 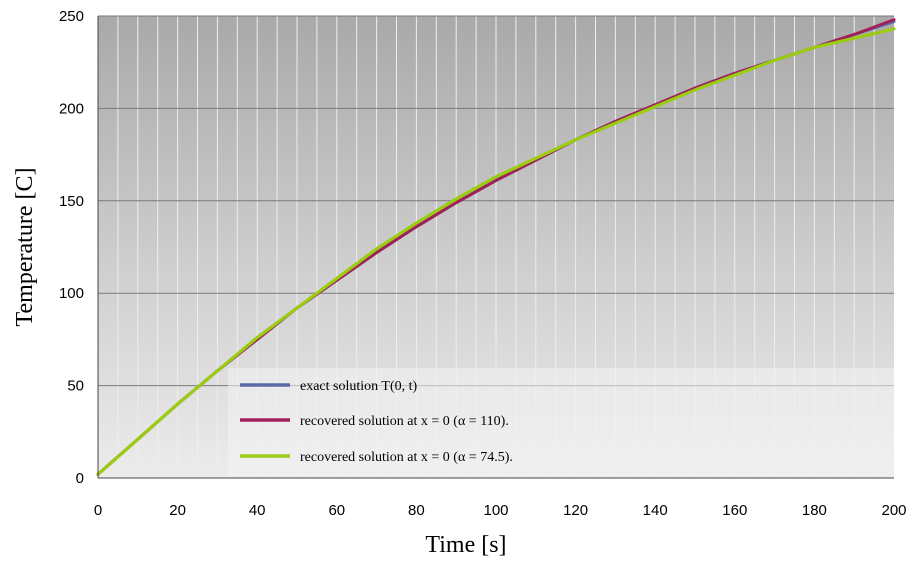 What do you see at coordinates (75, 386) in the screenshot?
I see `y-tick-label: 50` at bounding box center [75, 386].